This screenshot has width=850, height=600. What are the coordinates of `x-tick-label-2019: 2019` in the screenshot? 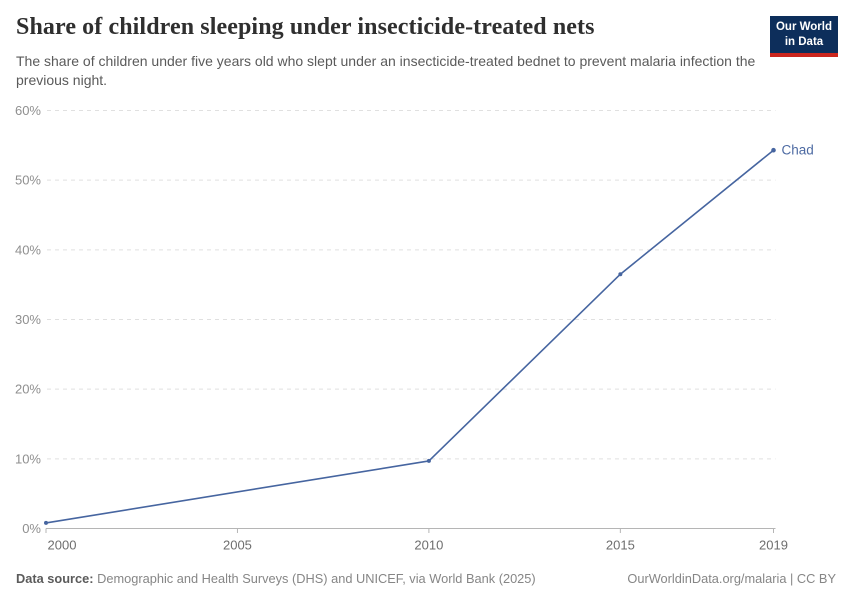 It's located at (773, 545).